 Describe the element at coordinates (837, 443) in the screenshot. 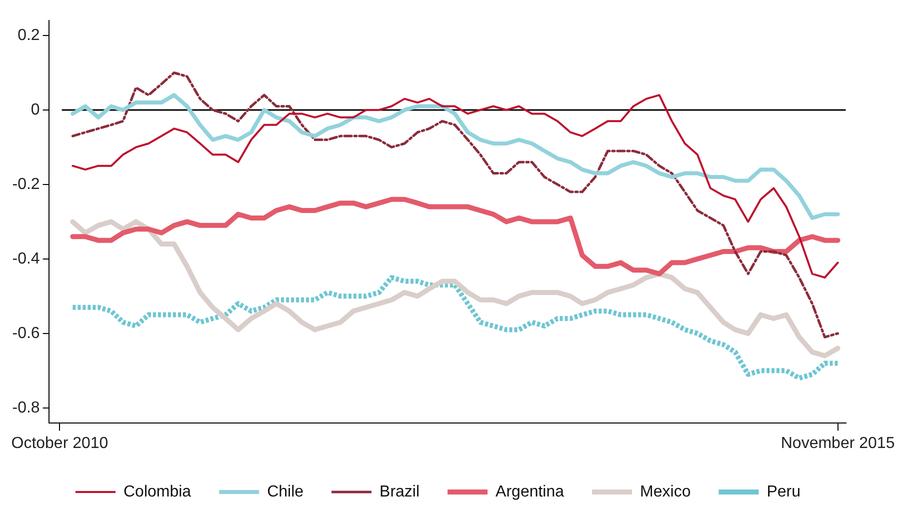

I see `x-tick-label: November 2015` at that location.